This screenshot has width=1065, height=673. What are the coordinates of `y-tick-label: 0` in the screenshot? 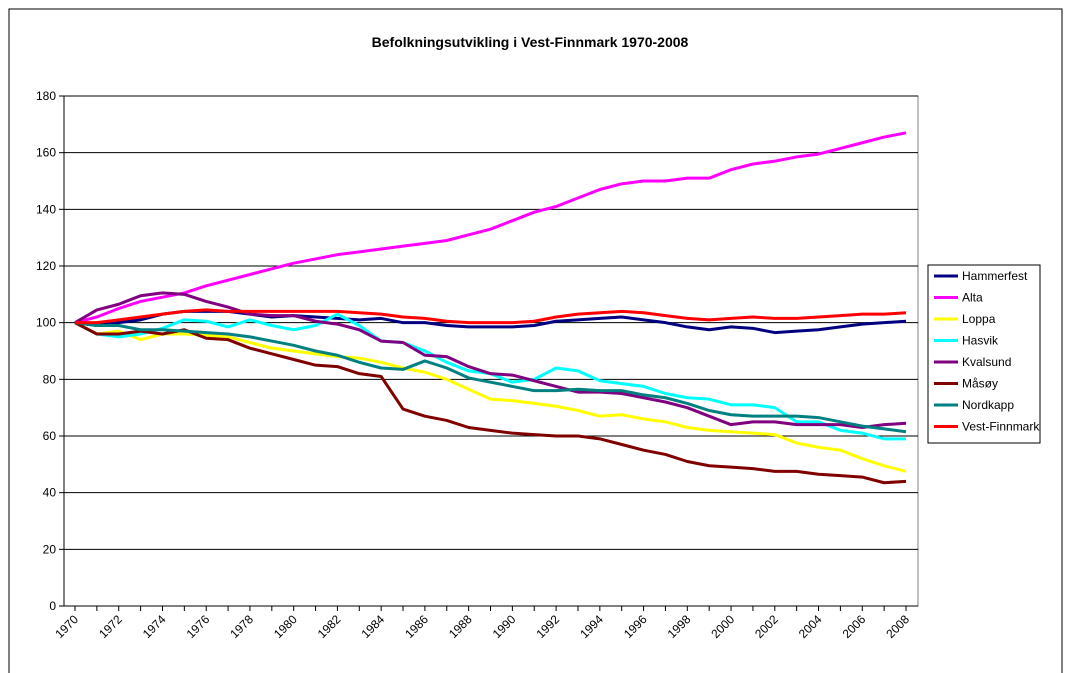 It's located at (52, 606).